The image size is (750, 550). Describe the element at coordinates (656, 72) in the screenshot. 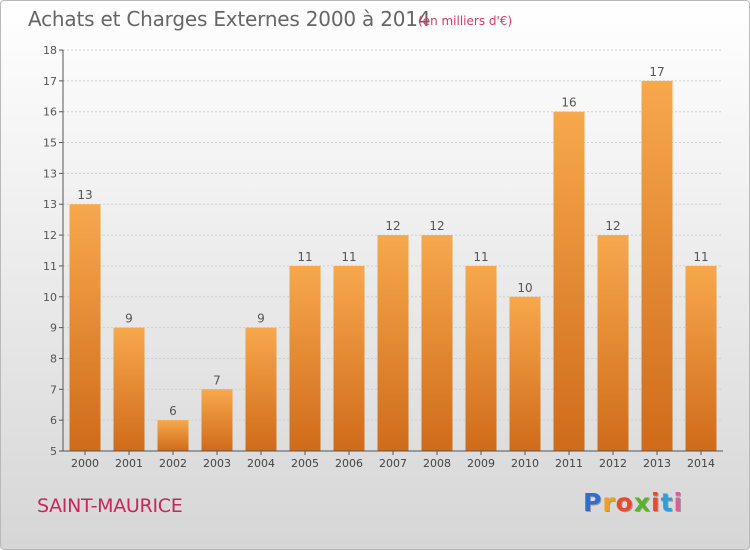

I see `value-label: 17` at that location.